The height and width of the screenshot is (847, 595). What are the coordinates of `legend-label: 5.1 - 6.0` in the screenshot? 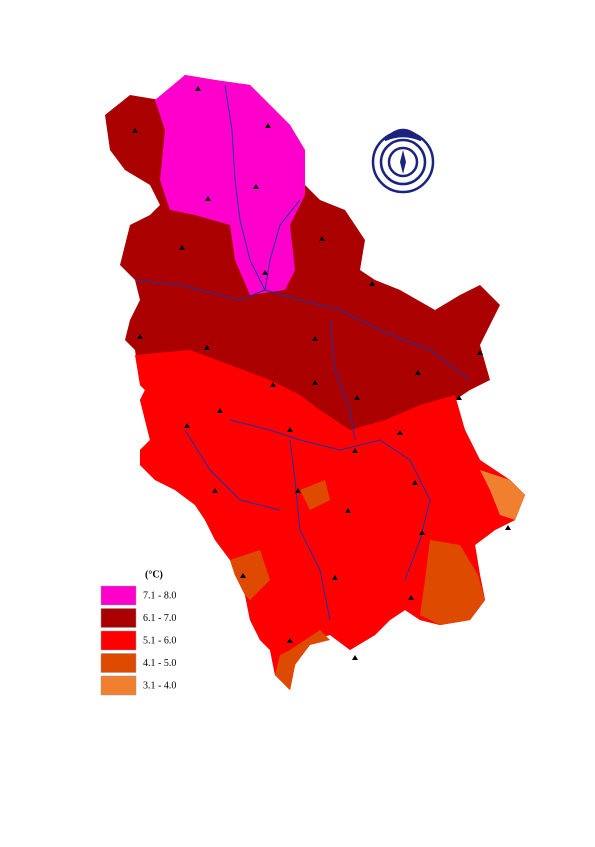 It's located at (159, 640).